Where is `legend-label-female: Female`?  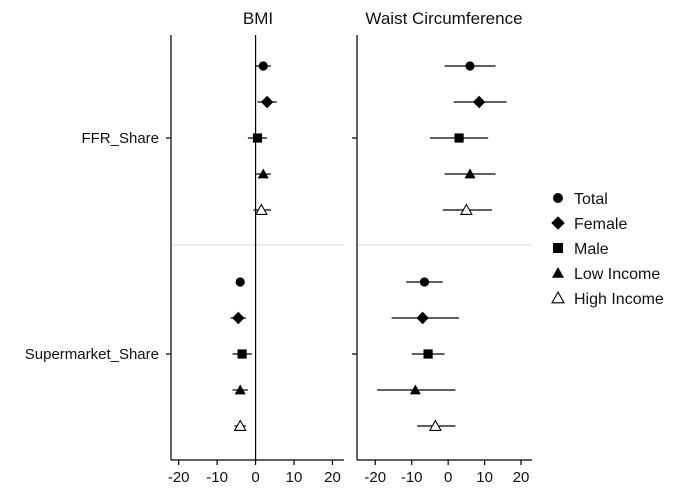
legend-label-female: Female is located at coordinates (600, 224).